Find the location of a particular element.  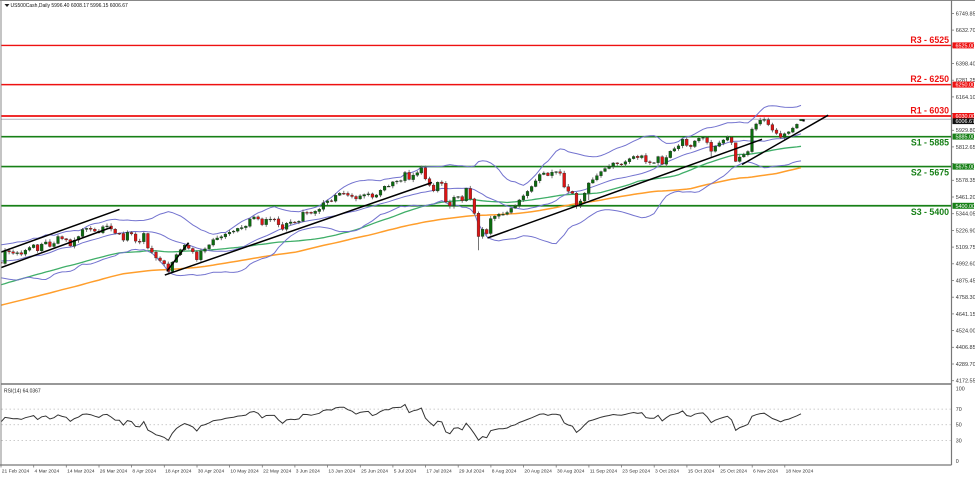

svg-text: 0 is located at coordinates (957, 462).